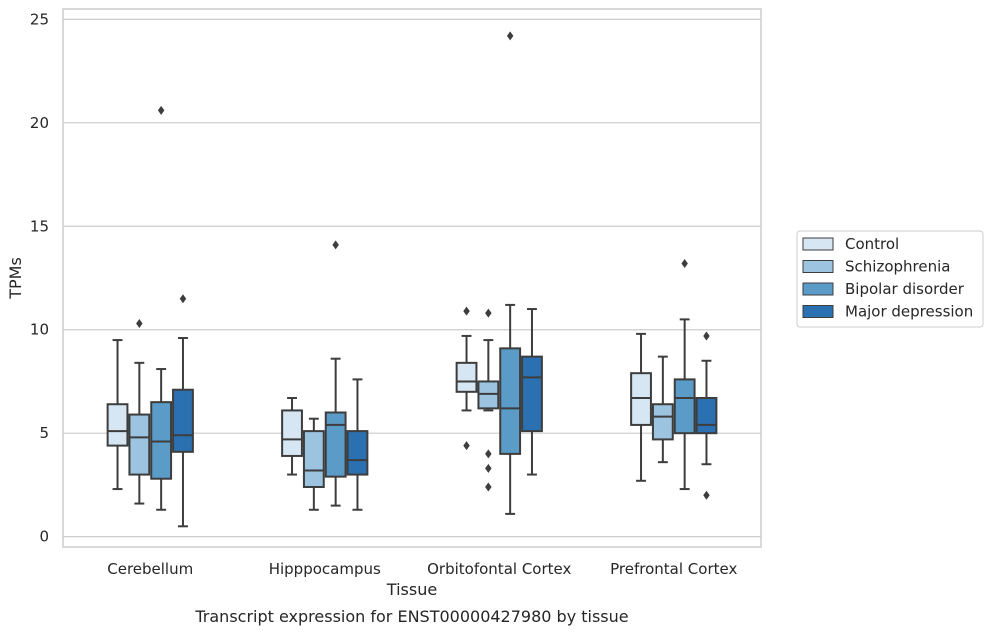  What do you see at coordinates (905, 289) in the screenshot?
I see `legend-label: Bipolar disorder` at bounding box center [905, 289].